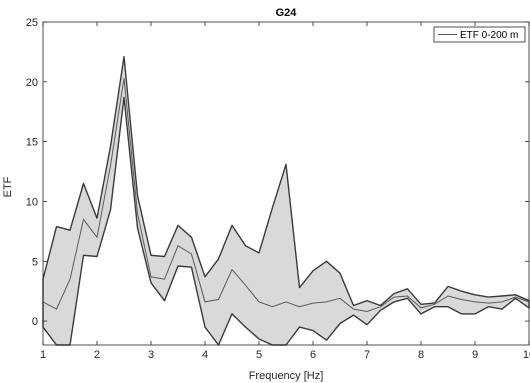 This screenshot has height=383, width=530. Describe the element at coordinates (421, 355) in the screenshot. I see `x-tick-label: 8` at that location.